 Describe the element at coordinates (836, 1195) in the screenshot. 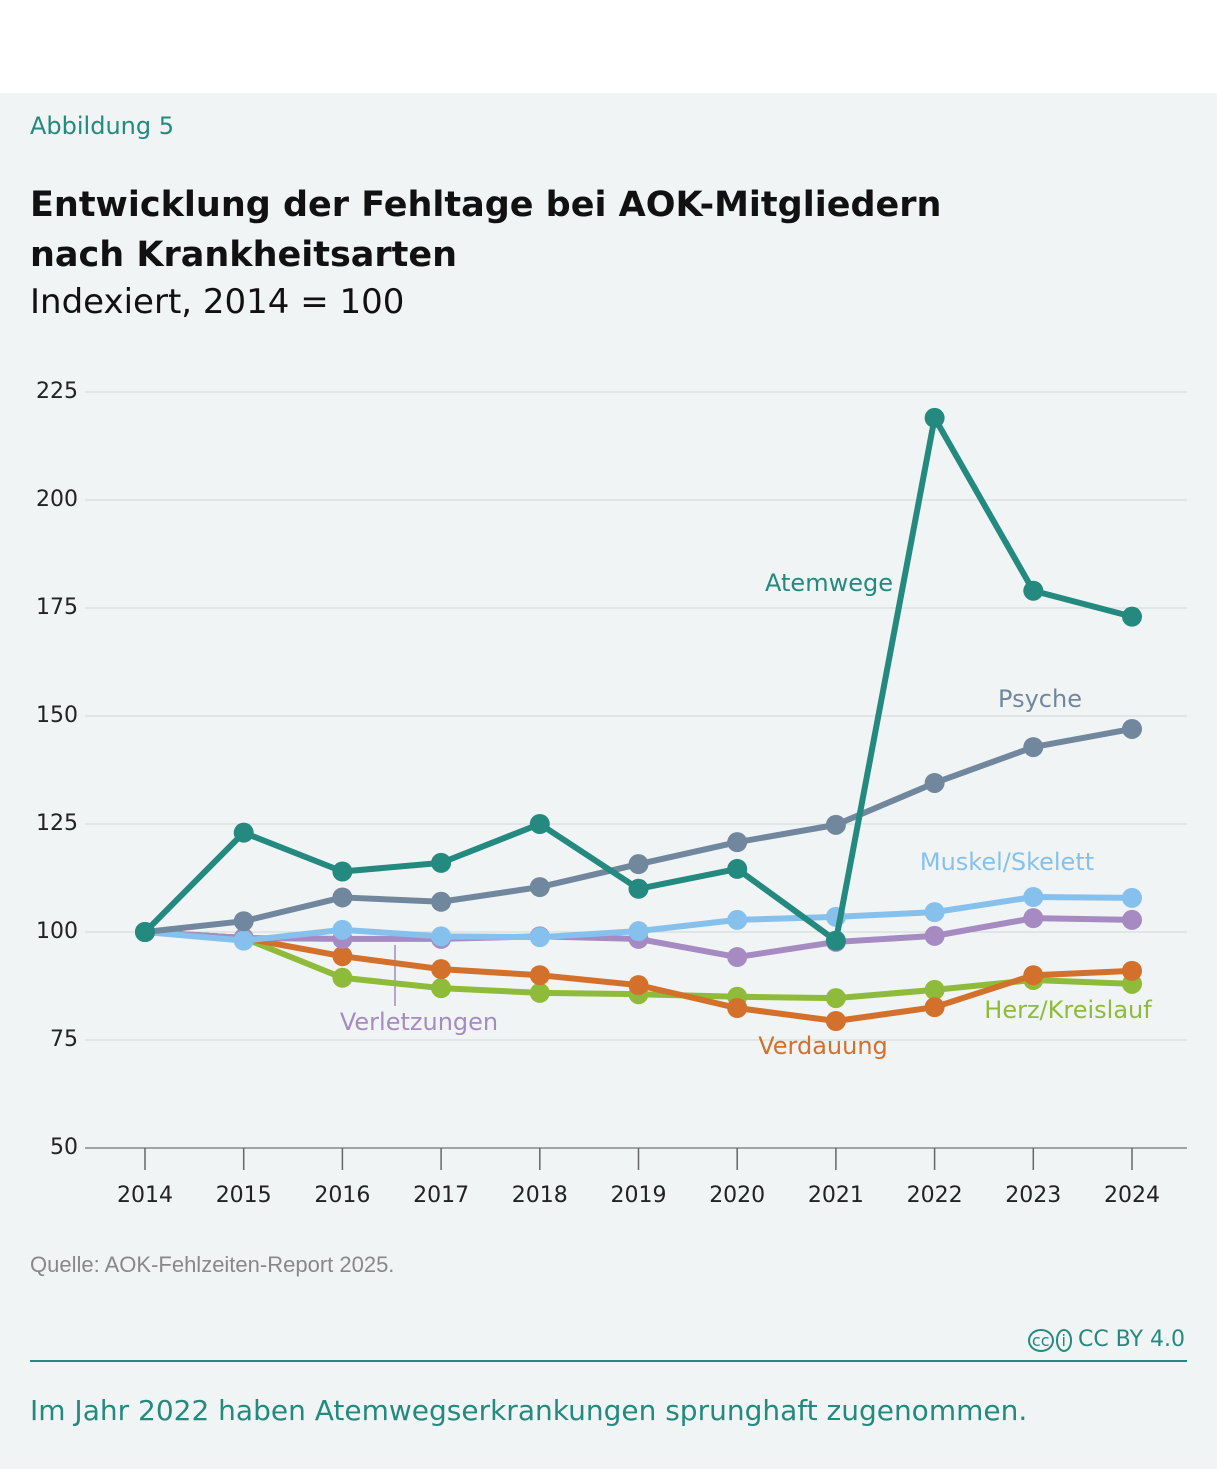

I see `x-tick-label: 2021` at that location.